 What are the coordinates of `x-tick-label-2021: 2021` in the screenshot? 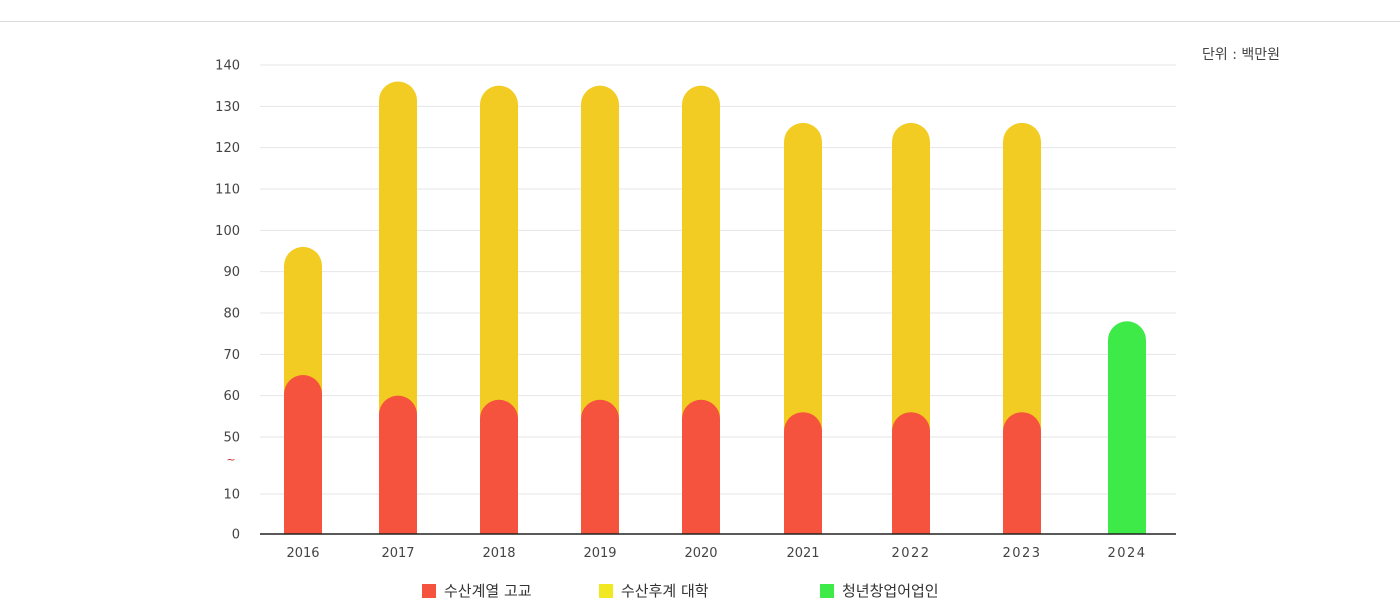 It's located at (802, 553).